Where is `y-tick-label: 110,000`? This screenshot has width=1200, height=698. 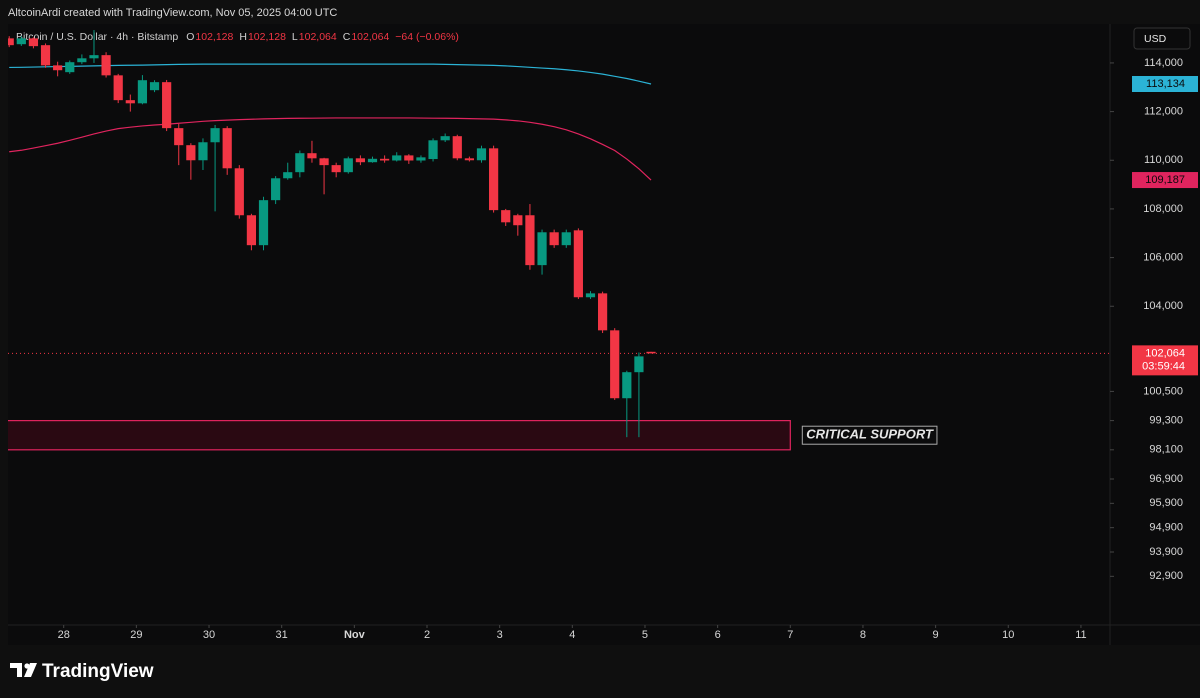
y-tick-label: 110,000 is located at coordinates (1163, 160).